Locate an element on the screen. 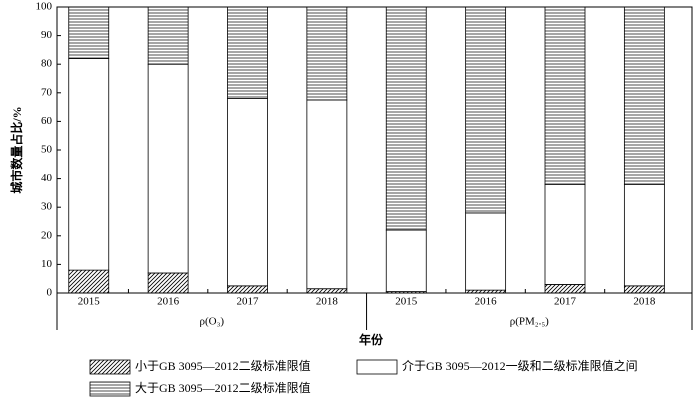 This screenshot has height=400, width=700. y-tick-label: 40 is located at coordinates (47, 178).